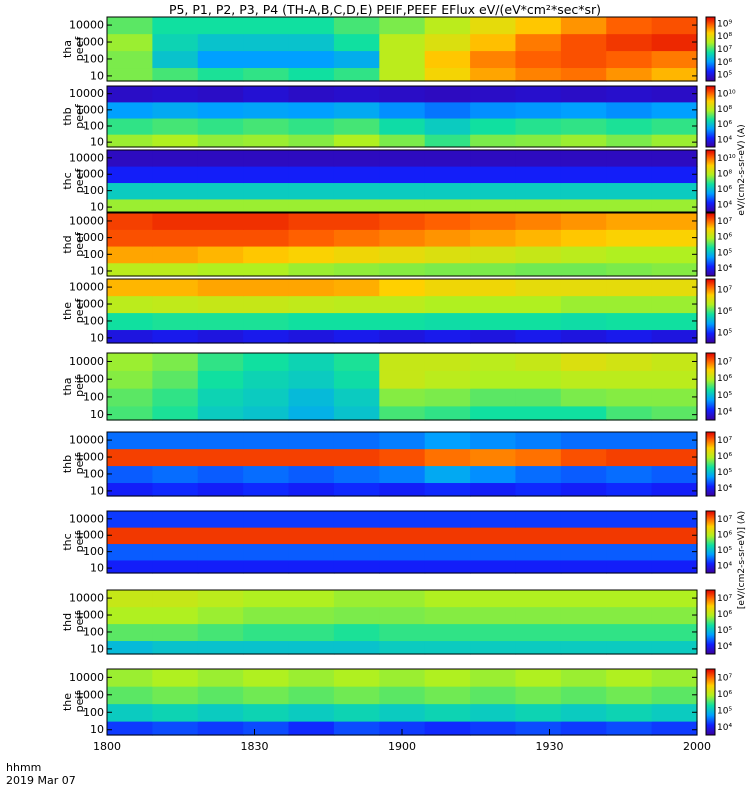 The height and width of the screenshot is (800, 750). I want to click on panel-label: thdpeif, so click(73, 622).